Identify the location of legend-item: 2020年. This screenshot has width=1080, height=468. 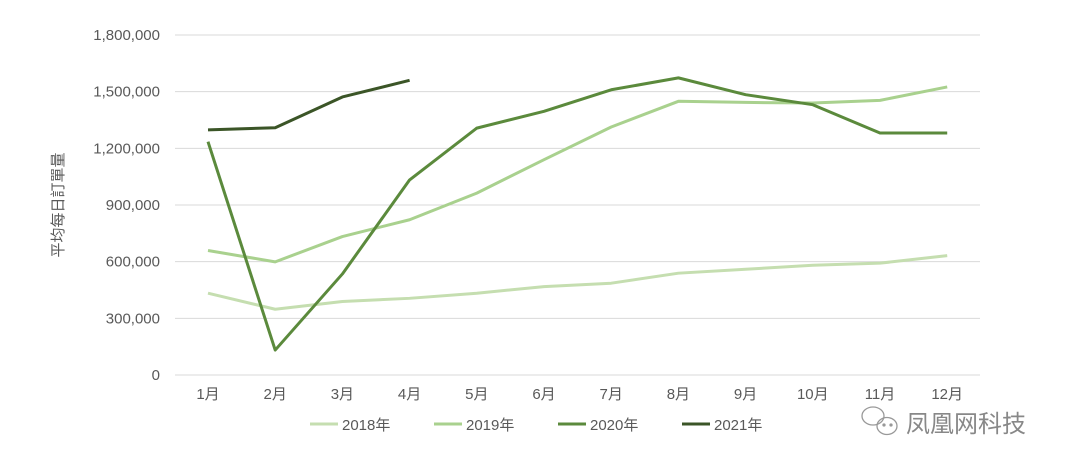
(598, 425).